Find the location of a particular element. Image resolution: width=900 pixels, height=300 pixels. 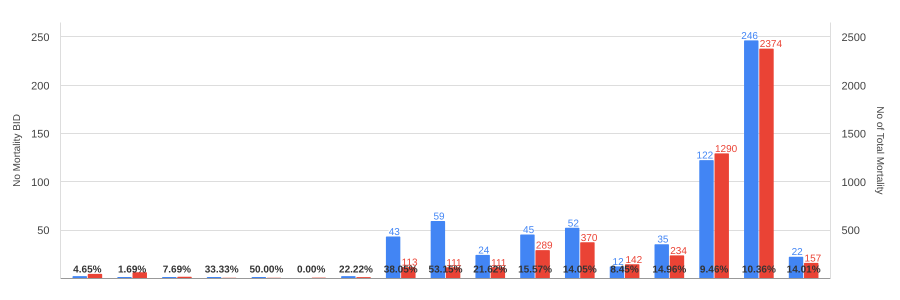

data-label: 122 is located at coordinates (705, 156).